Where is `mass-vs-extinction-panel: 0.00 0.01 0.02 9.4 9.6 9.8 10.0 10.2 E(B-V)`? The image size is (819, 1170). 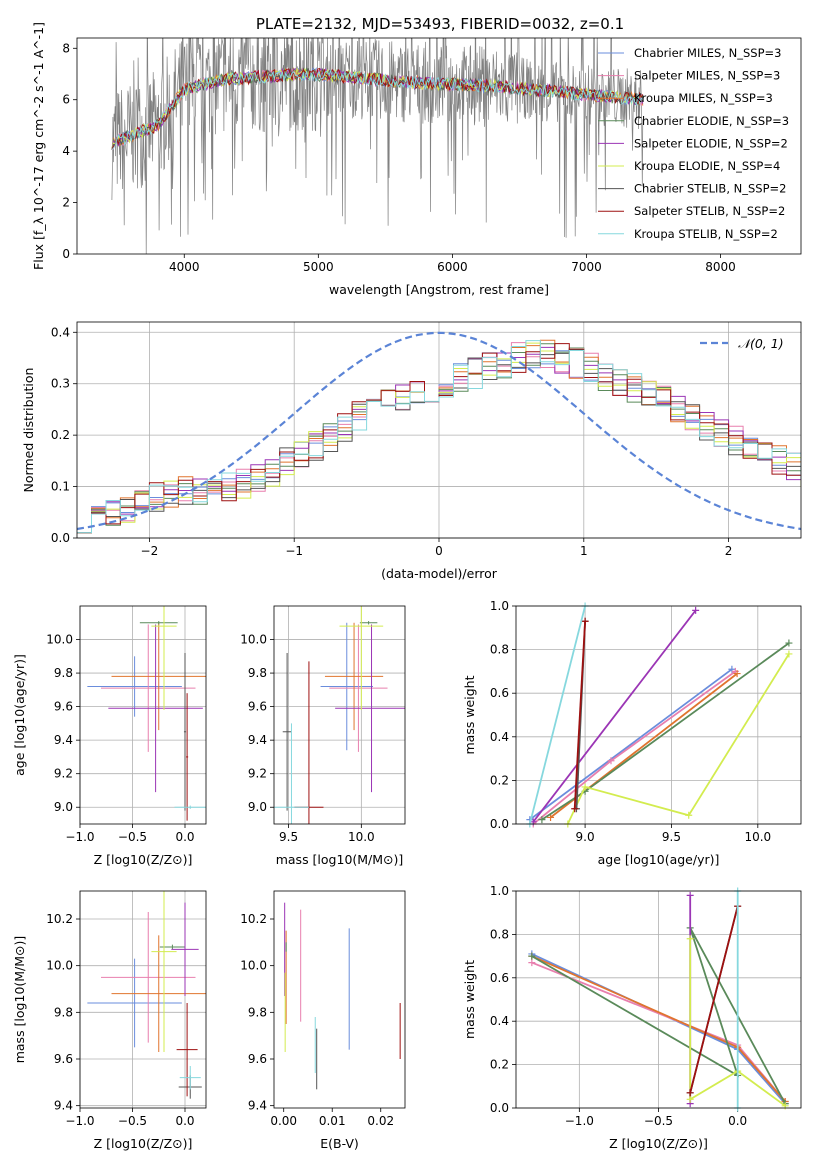
mass-vs-extinction-panel: 0.00 0.01 0.02 9.4 9.6 9.8 10.0 10.2 E(B-V) is located at coordinates (323, 1020).